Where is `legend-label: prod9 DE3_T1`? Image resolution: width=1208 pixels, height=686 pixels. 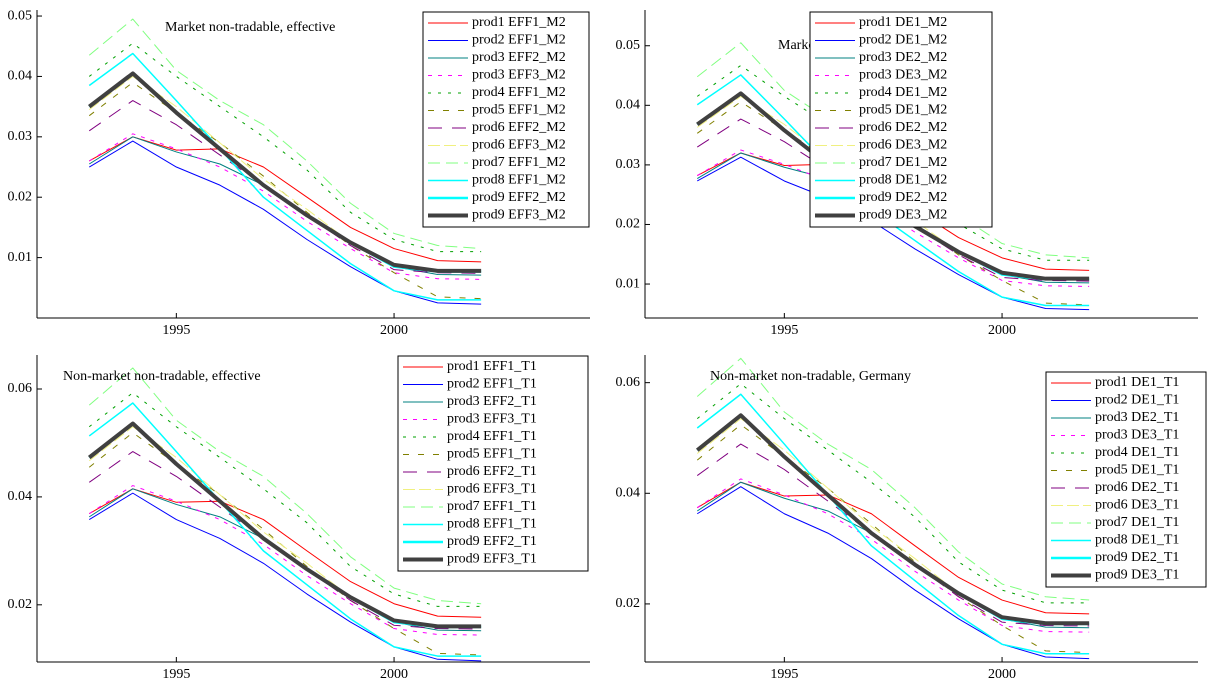
legend-label: prod9 DE3_T1 is located at coordinates (1137, 575).